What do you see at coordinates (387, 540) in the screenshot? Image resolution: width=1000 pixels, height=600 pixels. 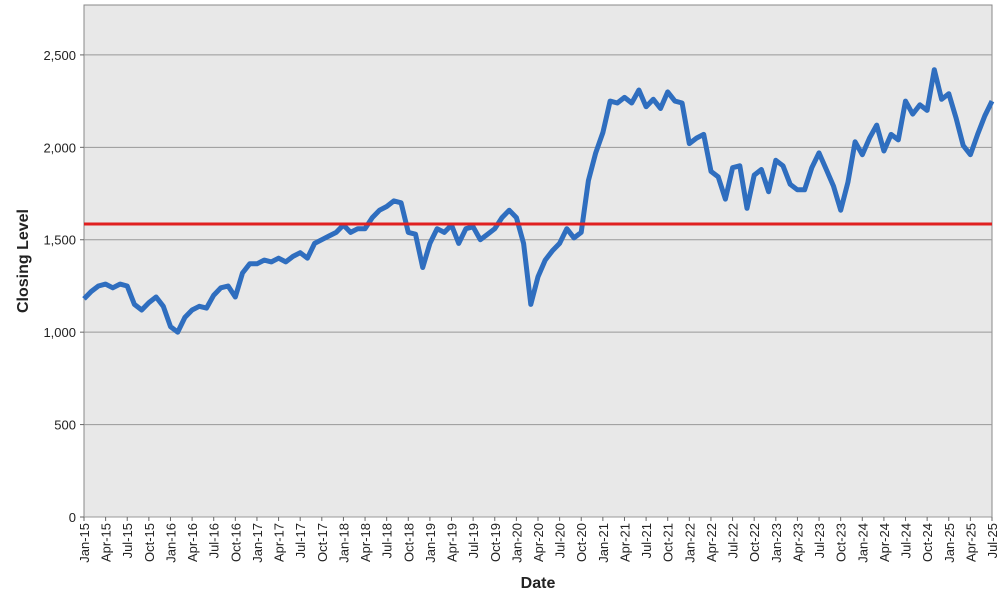 I see `x-tick-label: Jul-18` at bounding box center [387, 540].